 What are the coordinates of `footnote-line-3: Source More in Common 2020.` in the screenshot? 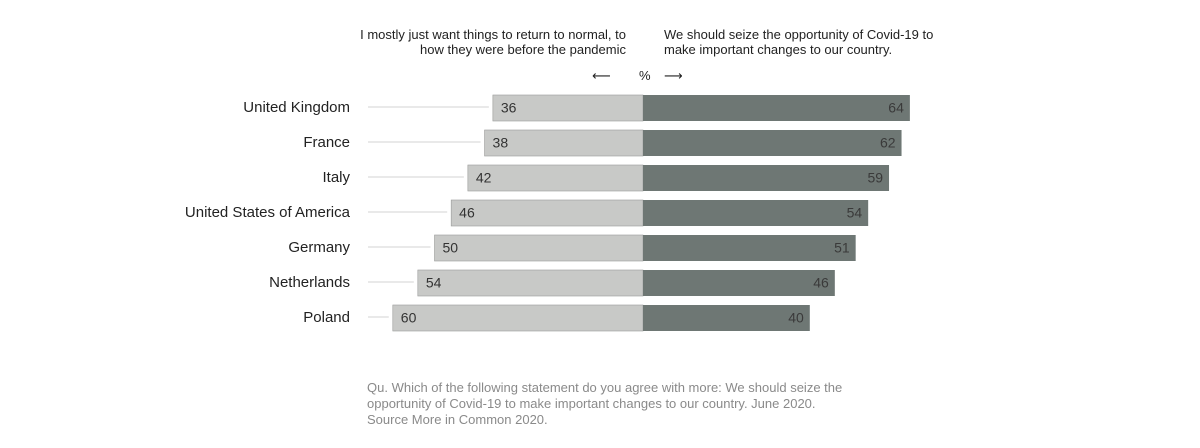 It's located at (457, 419).